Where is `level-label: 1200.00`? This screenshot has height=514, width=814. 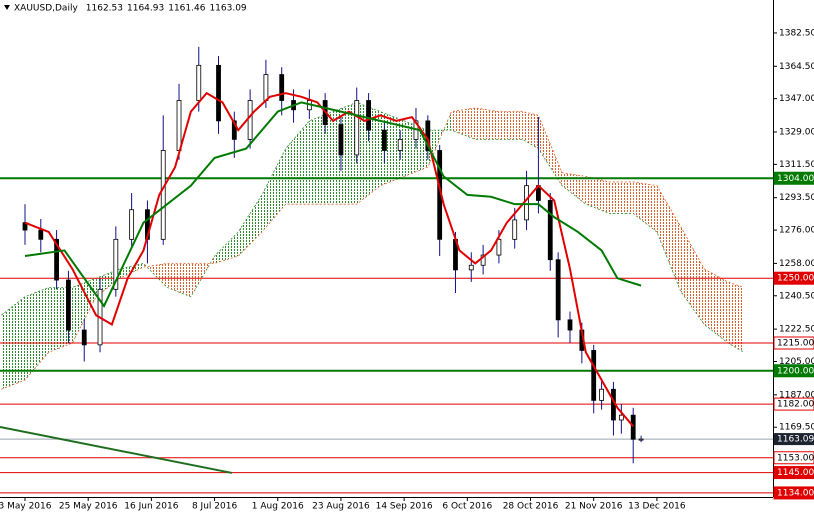
level-label: 1200.00 is located at coordinates (795, 371).